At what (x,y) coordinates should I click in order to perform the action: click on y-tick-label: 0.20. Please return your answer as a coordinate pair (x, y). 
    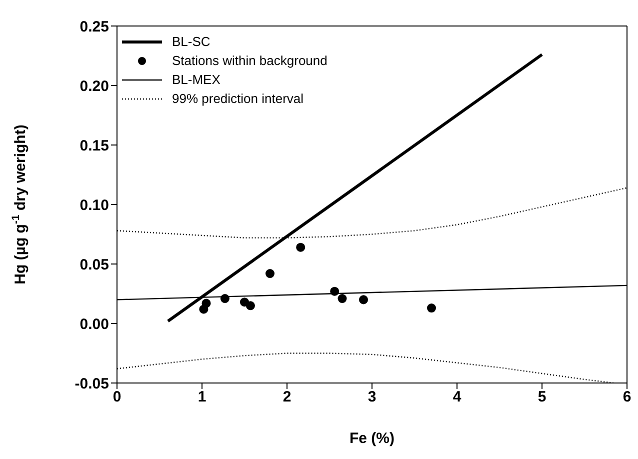
    Looking at the image, I should click on (94, 86).